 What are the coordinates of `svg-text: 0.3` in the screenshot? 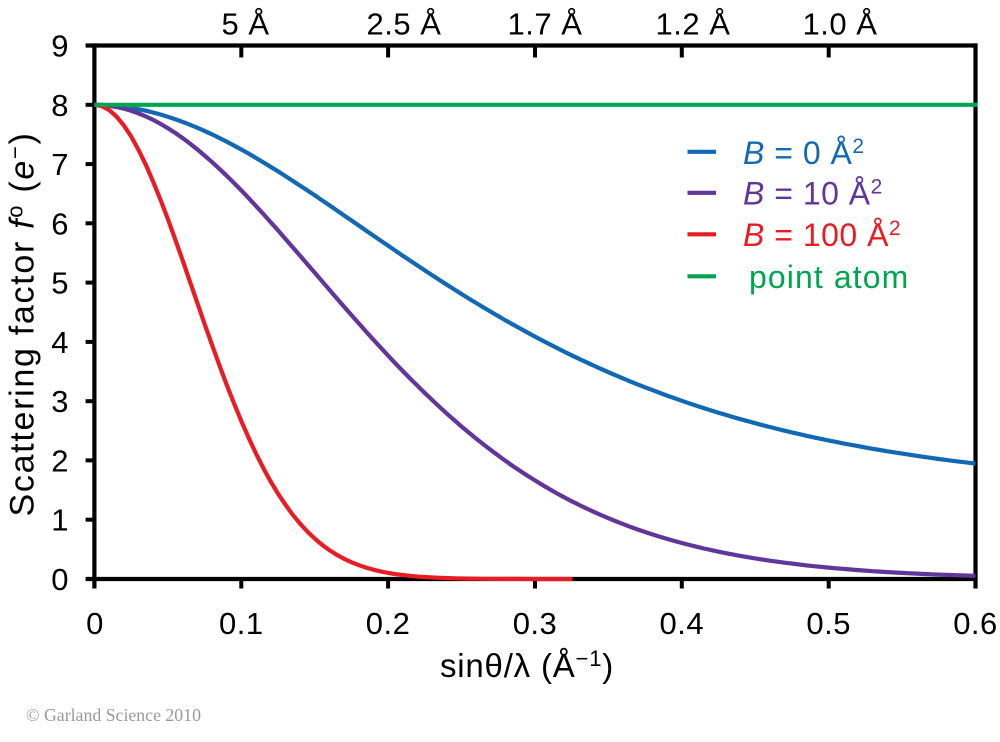 It's located at (535, 623).